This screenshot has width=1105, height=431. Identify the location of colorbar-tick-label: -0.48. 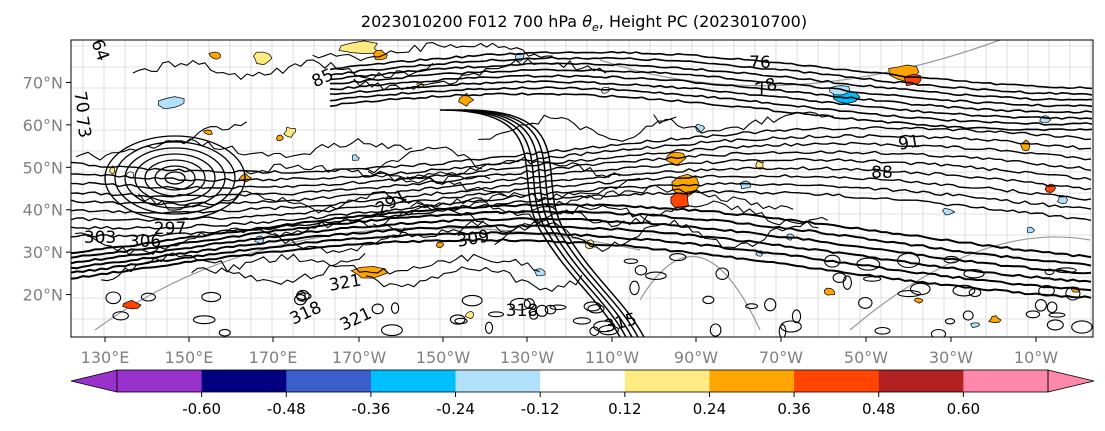
(286, 409).